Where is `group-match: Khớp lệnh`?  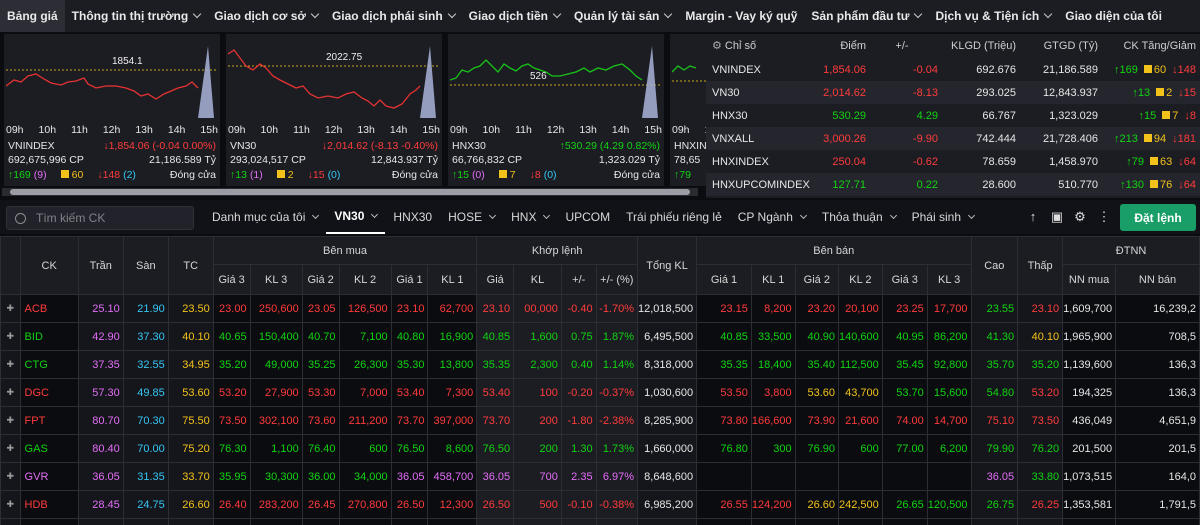 group-match: Khớp lệnh is located at coordinates (557, 250).